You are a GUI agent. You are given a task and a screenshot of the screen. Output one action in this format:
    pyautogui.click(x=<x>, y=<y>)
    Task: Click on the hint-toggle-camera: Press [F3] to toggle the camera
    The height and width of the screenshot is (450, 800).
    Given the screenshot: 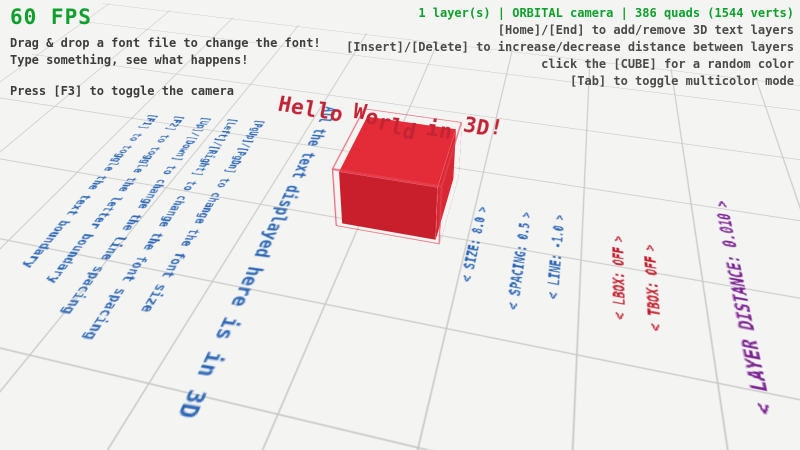 What is the action you would take?
    pyautogui.click(x=122, y=91)
    